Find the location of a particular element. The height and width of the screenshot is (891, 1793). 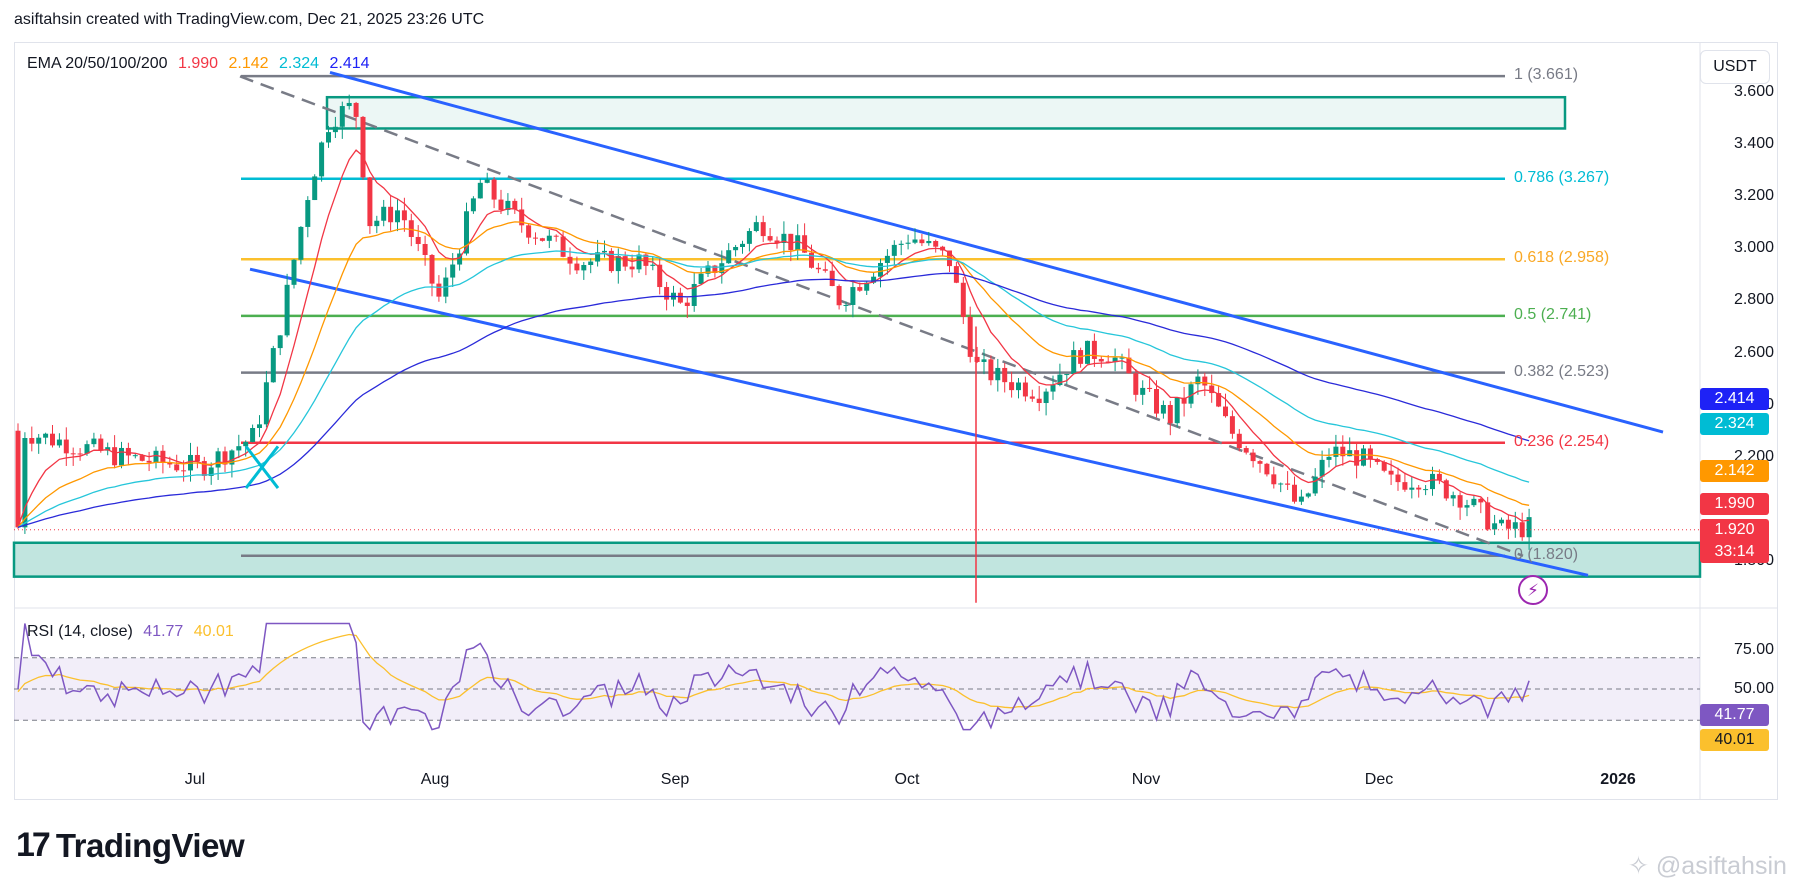

currency-button: USDT is located at coordinates (1735, 67).